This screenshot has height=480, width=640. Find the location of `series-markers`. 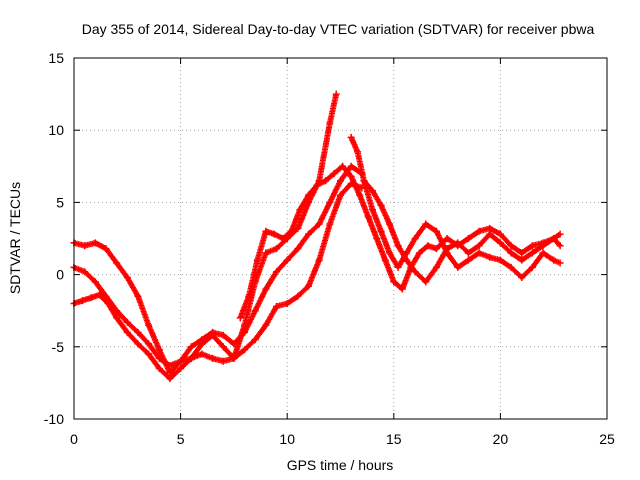

series-markers is located at coordinates (455, 207).